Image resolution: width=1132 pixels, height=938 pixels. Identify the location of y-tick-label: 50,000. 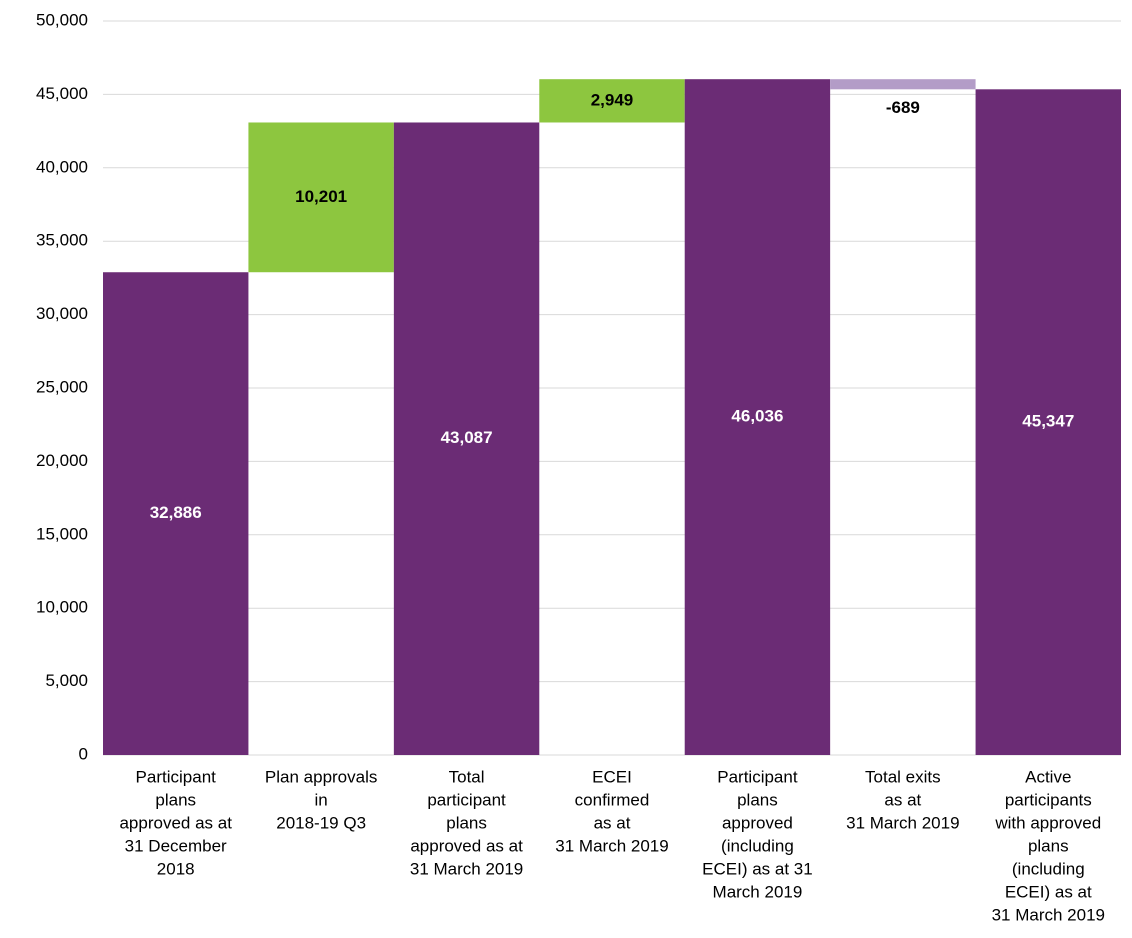
(62, 19).